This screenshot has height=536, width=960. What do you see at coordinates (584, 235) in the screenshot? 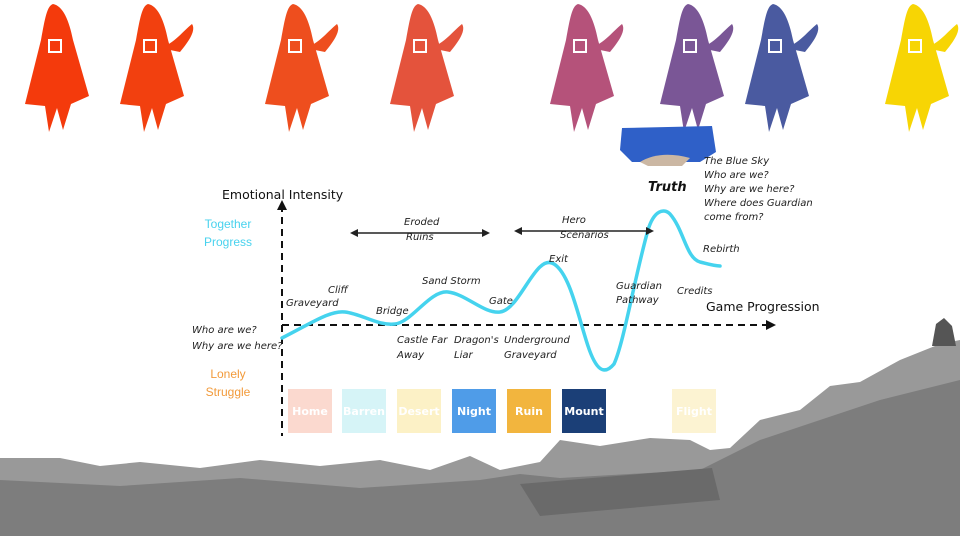
I see `scenarios-label: Scenarios` at bounding box center [584, 235].